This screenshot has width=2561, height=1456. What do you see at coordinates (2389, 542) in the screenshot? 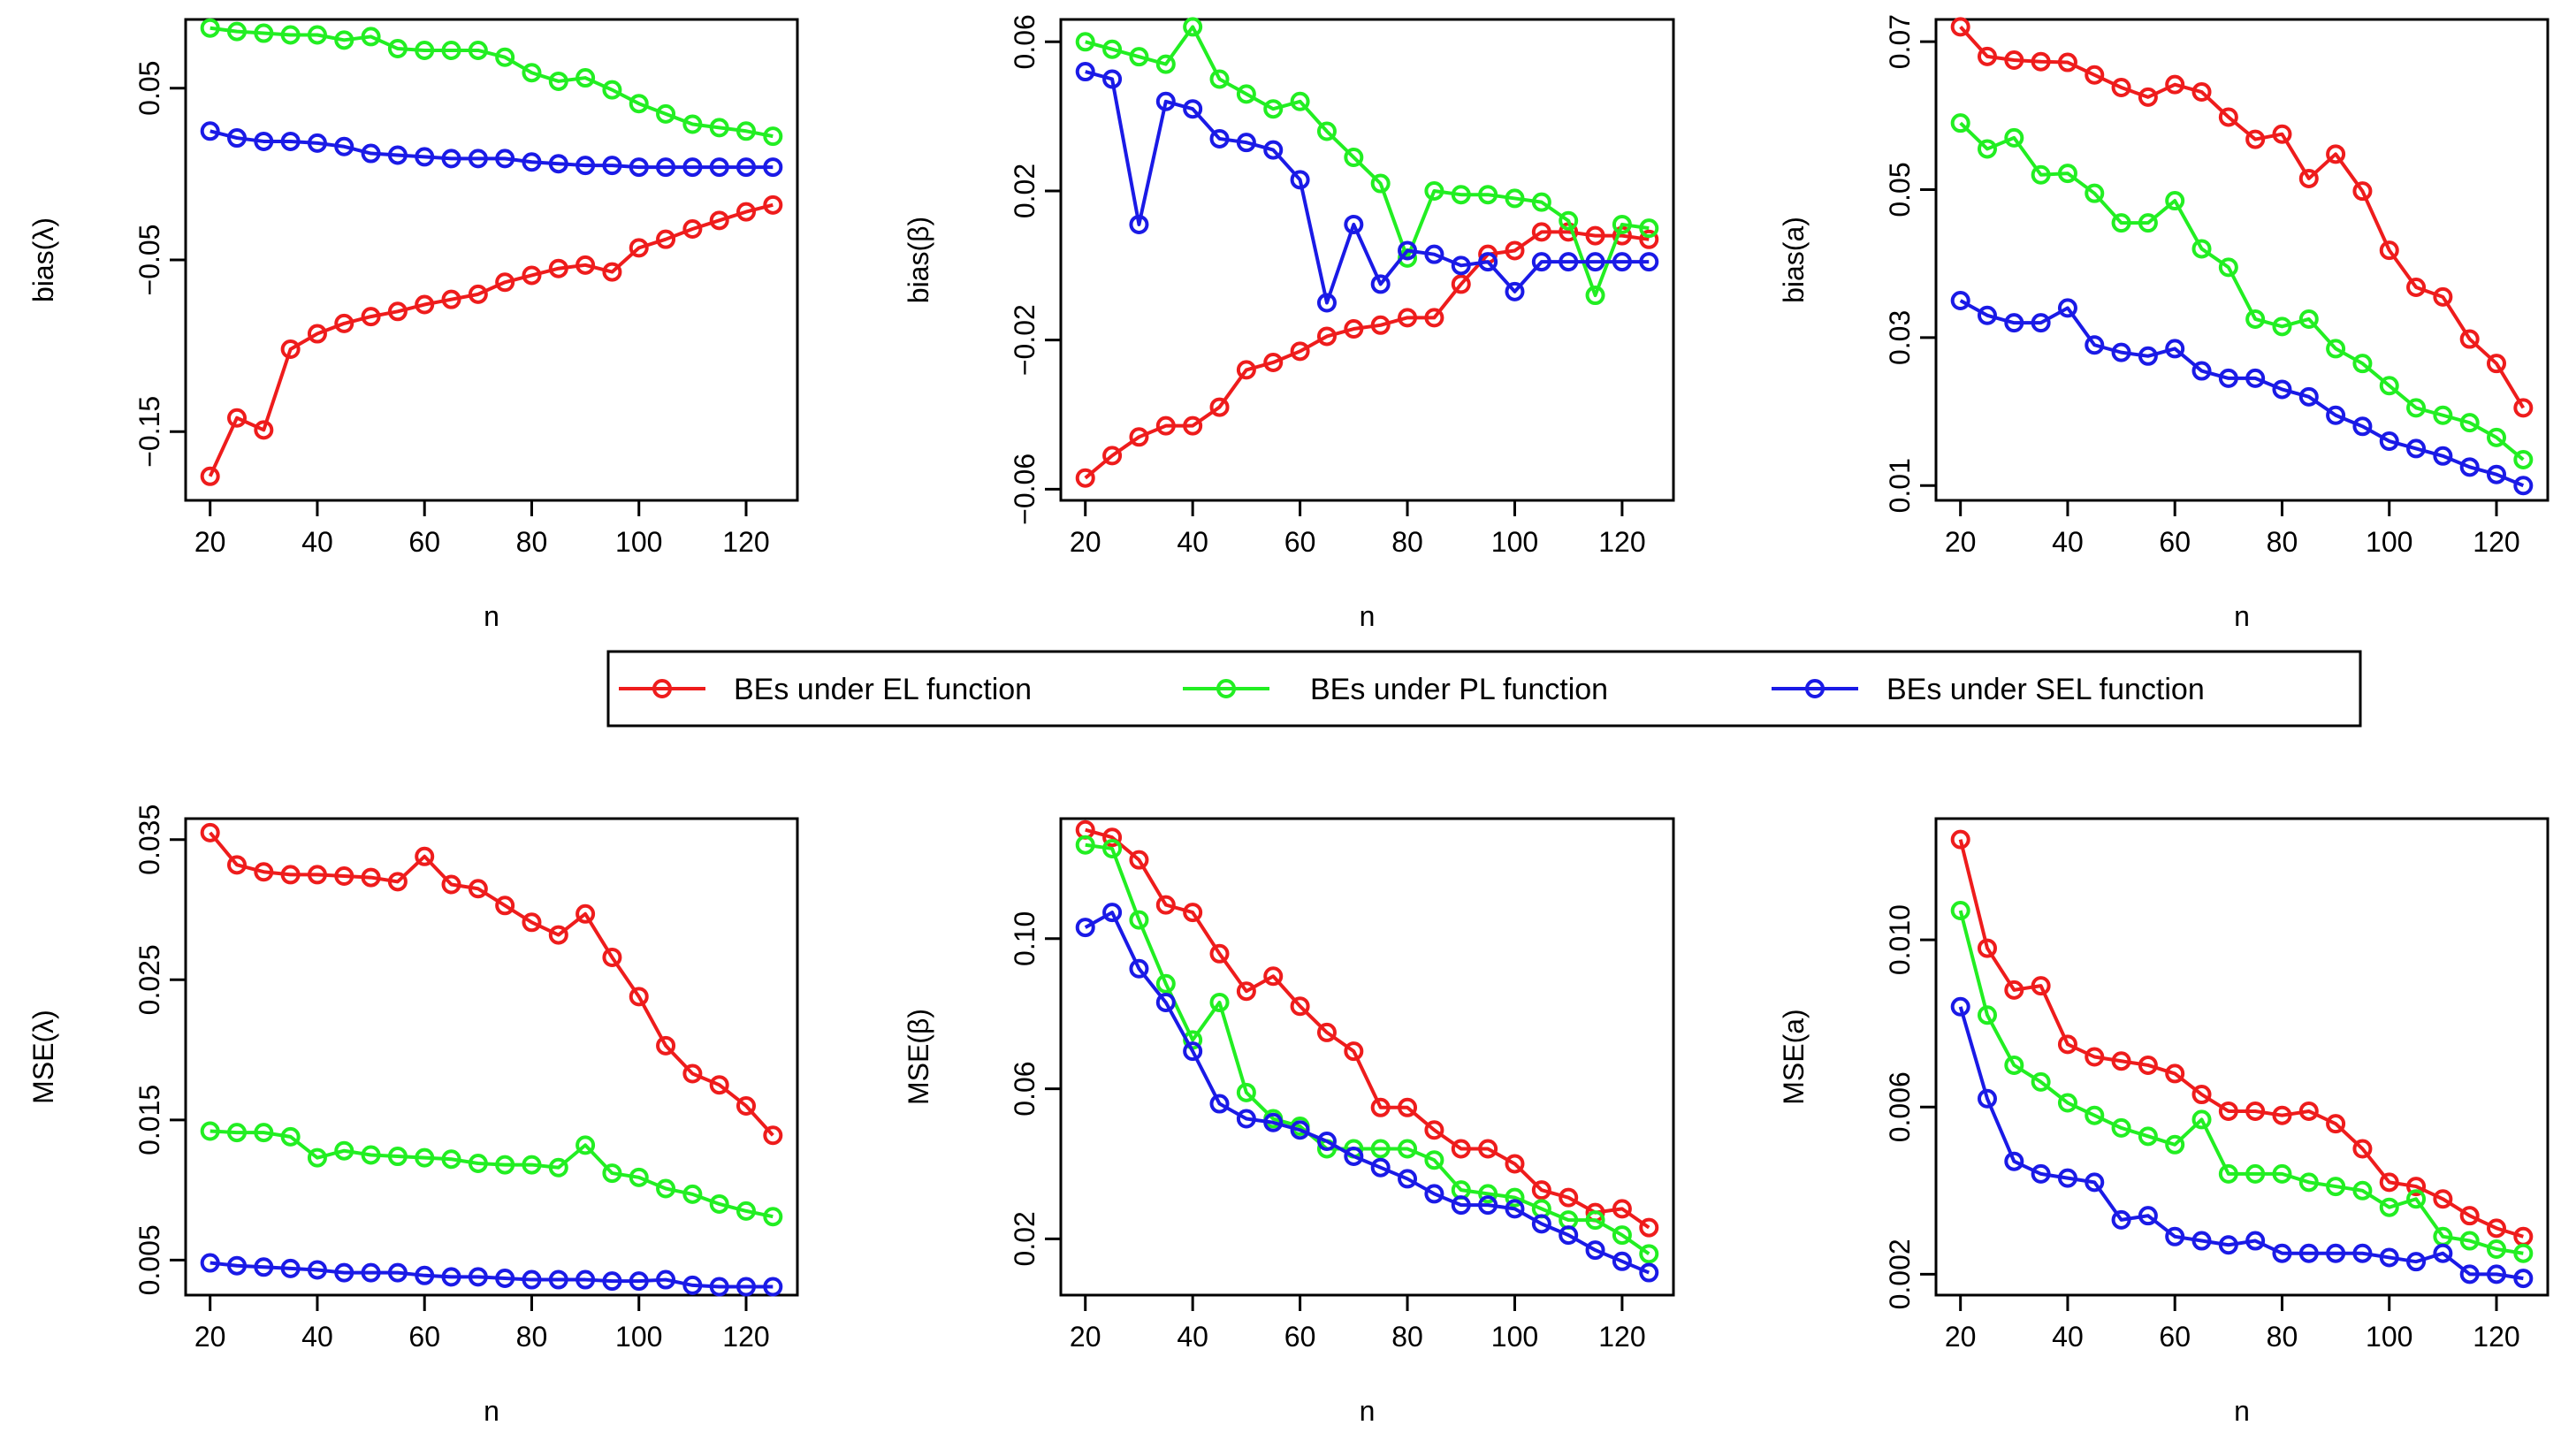
I see `x-tick-label: 100` at bounding box center [2389, 542].